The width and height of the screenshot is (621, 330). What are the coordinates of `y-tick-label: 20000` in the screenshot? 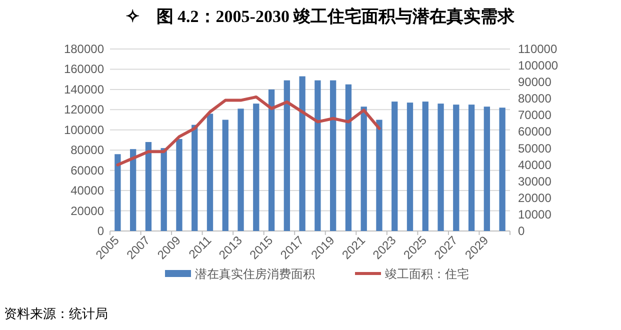 It's located at (87, 211).